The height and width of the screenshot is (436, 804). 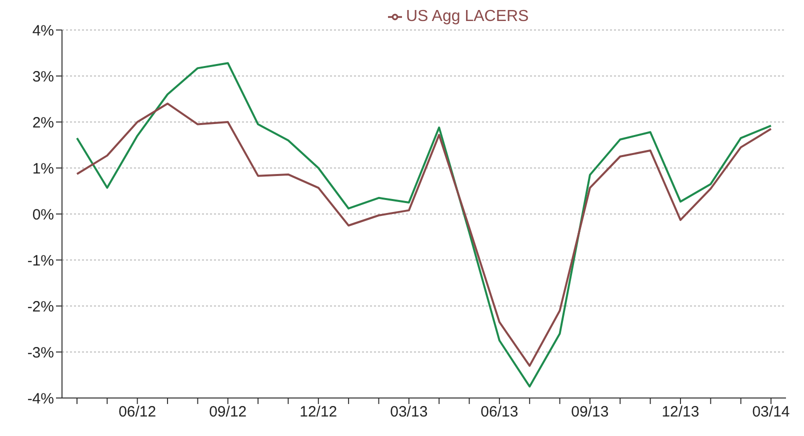 I want to click on x-tick-label: 09/13, so click(x=590, y=412).